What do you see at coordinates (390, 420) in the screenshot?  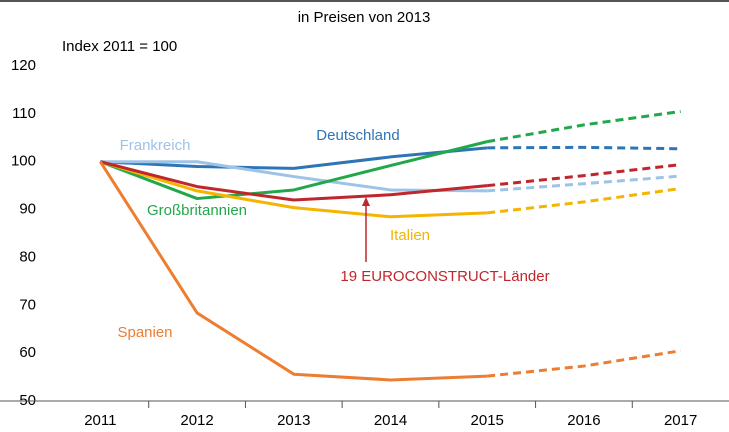 I see `x-tick-label: 2014` at bounding box center [390, 420].